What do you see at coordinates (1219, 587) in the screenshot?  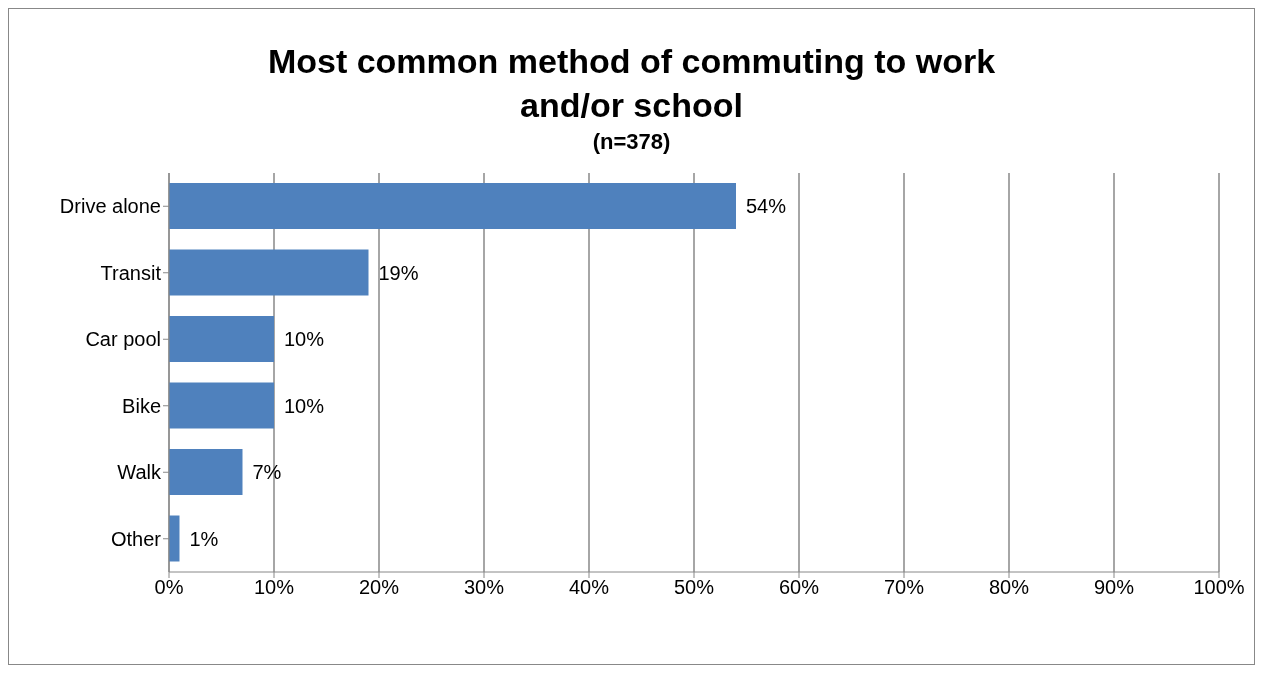 I see `x-tick-label: 100%` at bounding box center [1219, 587].